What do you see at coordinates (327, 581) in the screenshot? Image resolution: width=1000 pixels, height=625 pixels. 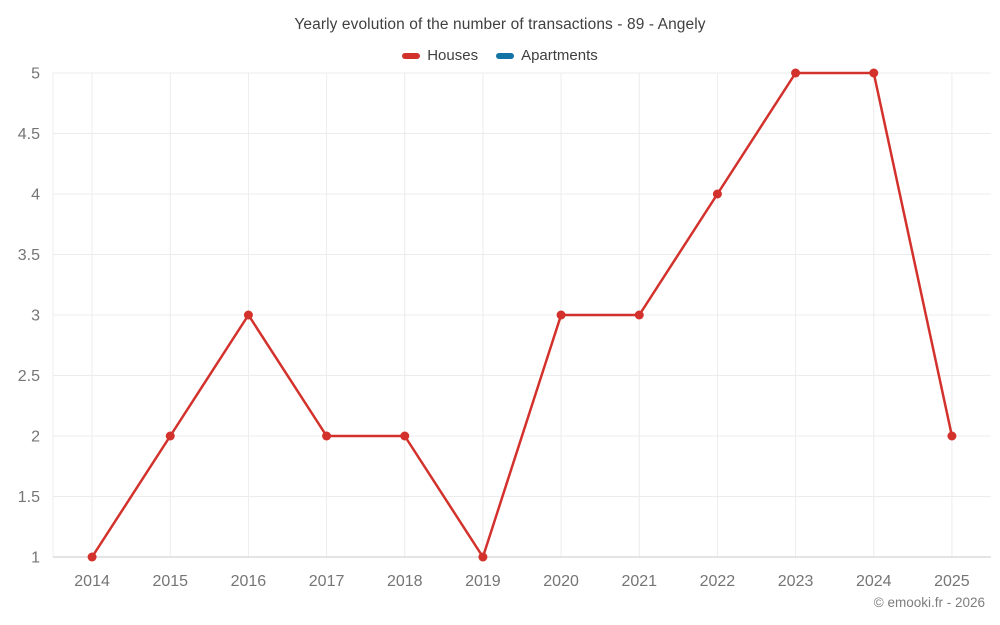 I see `x-tick-label: 2017` at bounding box center [327, 581].